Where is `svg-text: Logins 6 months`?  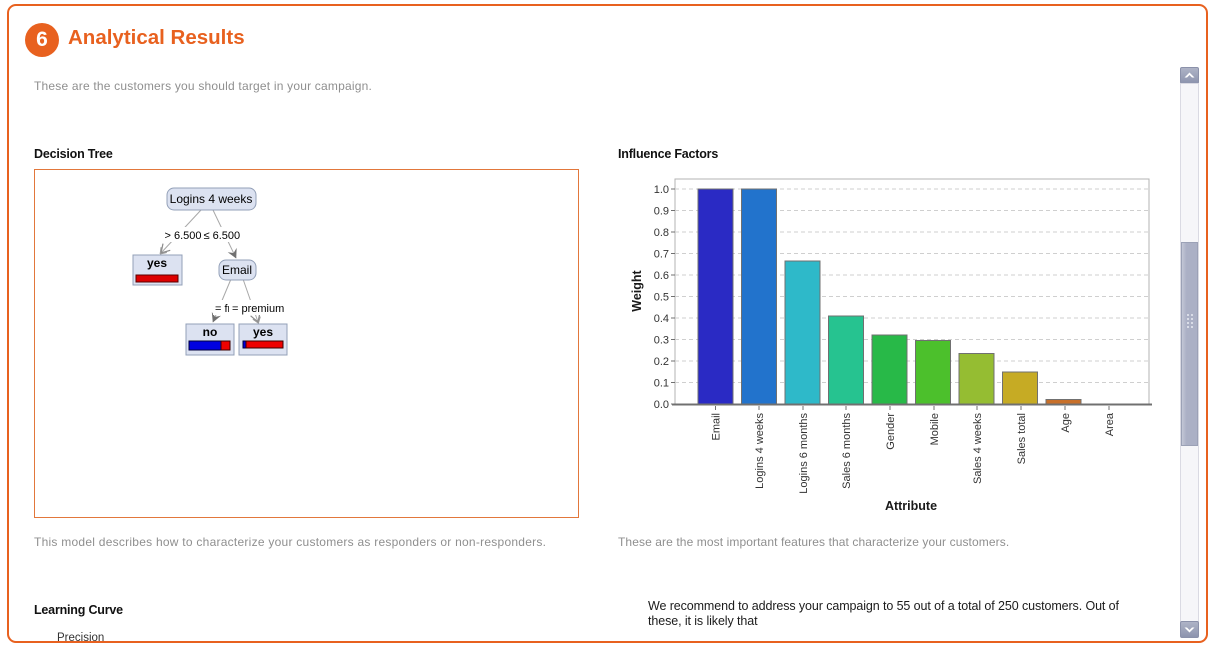
svg-text: Logins 6 months is located at coordinates (804, 453).